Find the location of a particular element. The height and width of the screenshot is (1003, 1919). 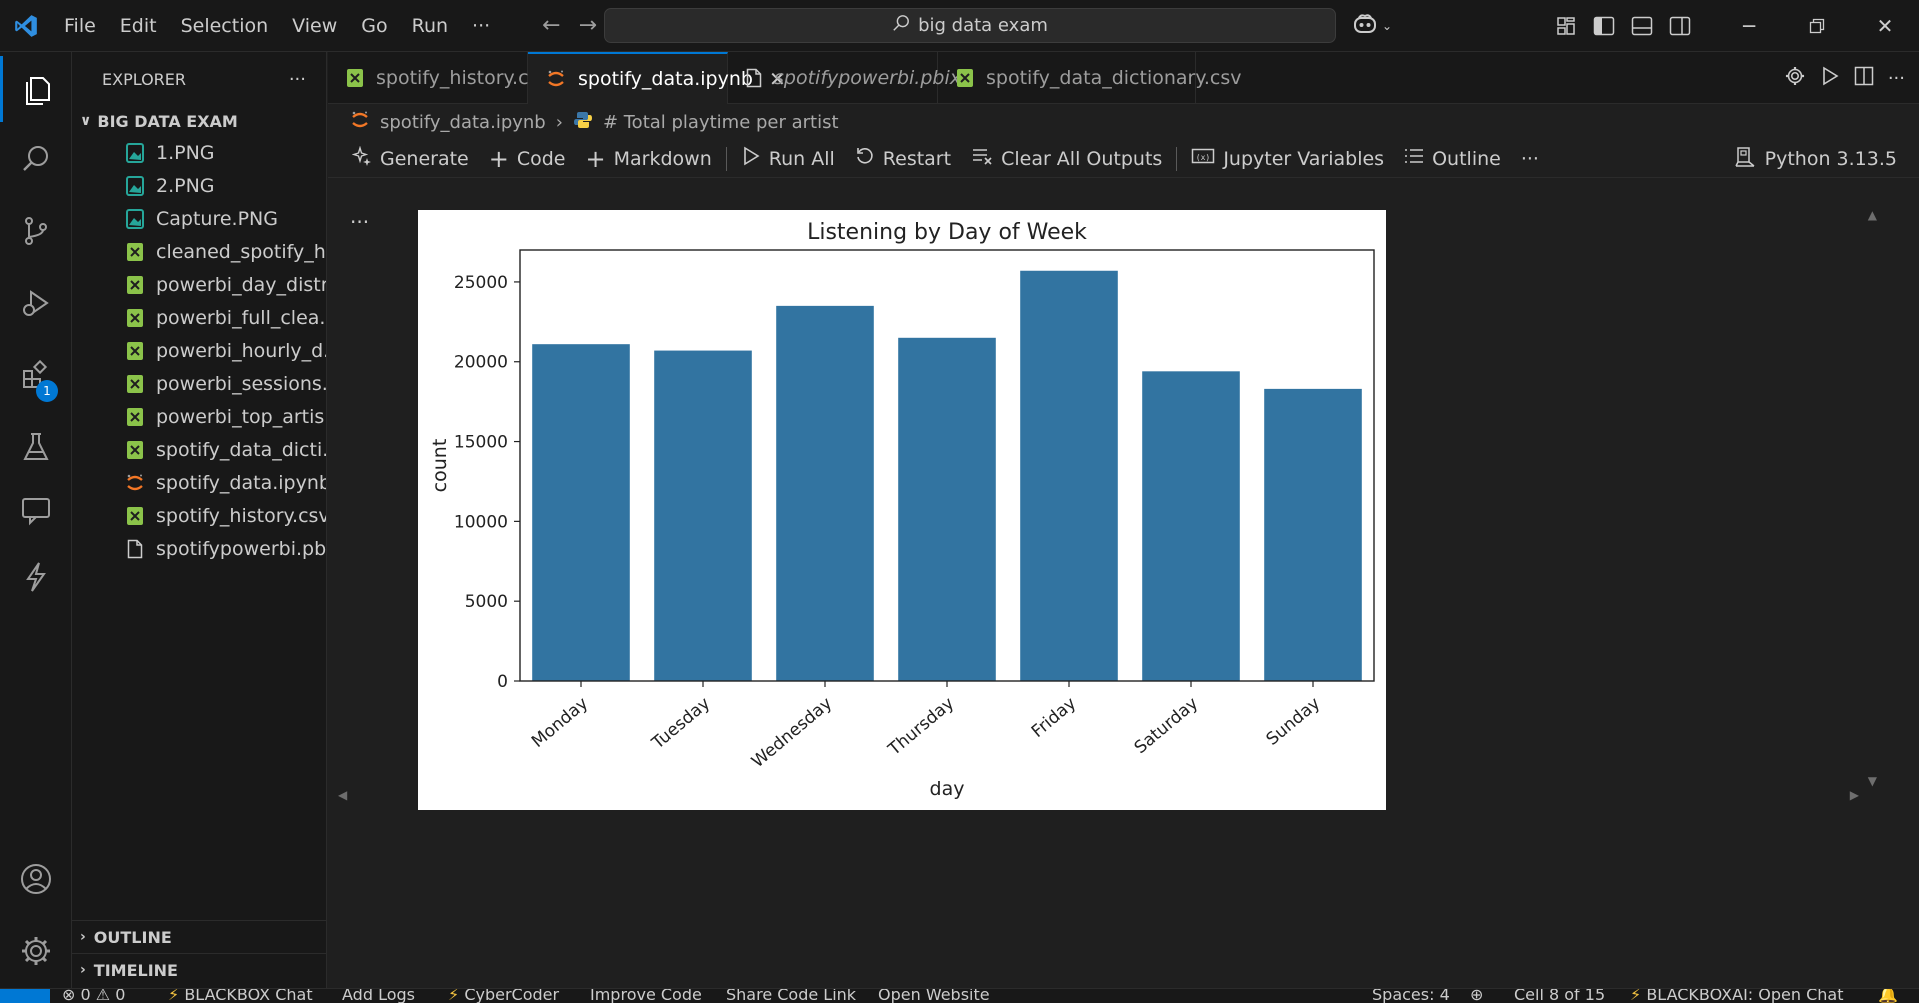

blackboxai-open-chat-item: ⚡ BLACKBOXAI: Open Chat is located at coordinates (1737, 996).